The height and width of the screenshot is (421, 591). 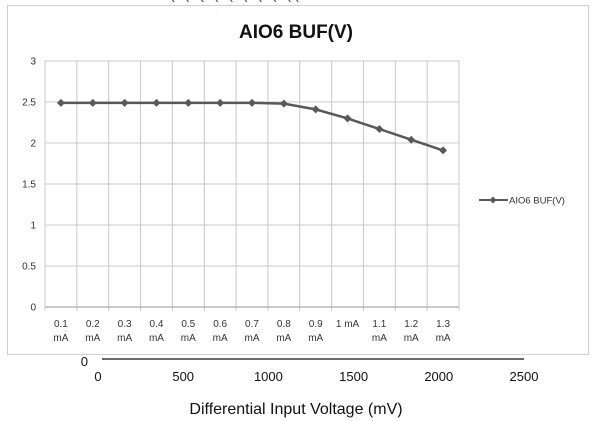 I want to click on lower-x-tick-label: 2000, so click(x=438, y=376).